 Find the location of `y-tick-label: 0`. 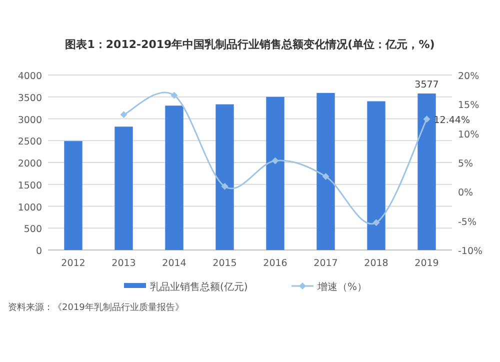

y-tick-label: 0 is located at coordinates (39, 251).